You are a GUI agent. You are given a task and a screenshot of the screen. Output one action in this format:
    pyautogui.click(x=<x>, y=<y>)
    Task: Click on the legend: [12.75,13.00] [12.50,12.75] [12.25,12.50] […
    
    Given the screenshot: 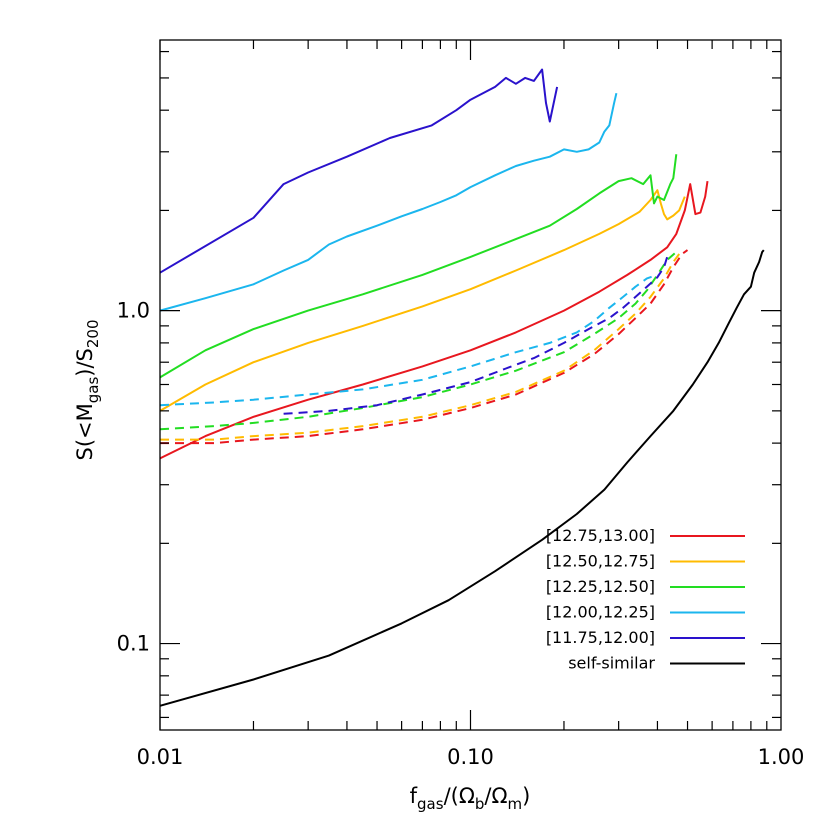 What is the action you would take?
    pyautogui.click(x=645, y=599)
    